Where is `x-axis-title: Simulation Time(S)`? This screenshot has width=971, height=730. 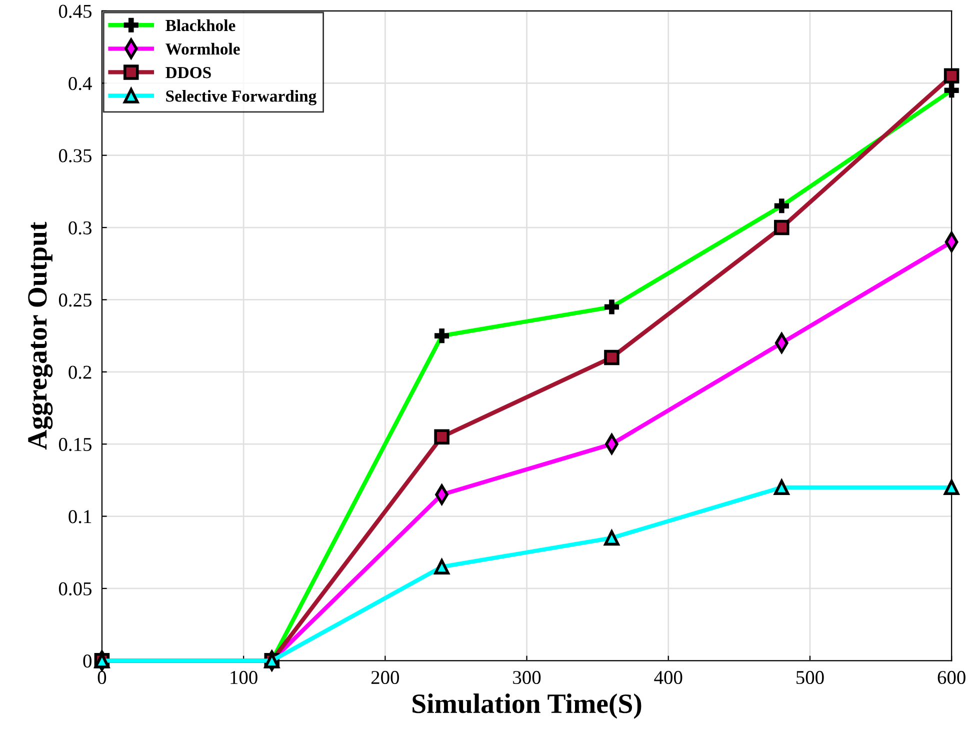
x-axis-title: Simulation Time(S) is located at coordinates (527, 706).